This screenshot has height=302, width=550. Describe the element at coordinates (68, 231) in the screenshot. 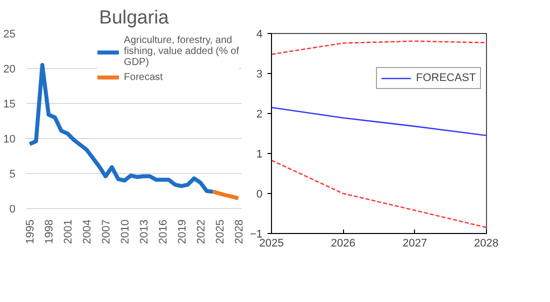

I see `x-tick-label: 2001` at that location.